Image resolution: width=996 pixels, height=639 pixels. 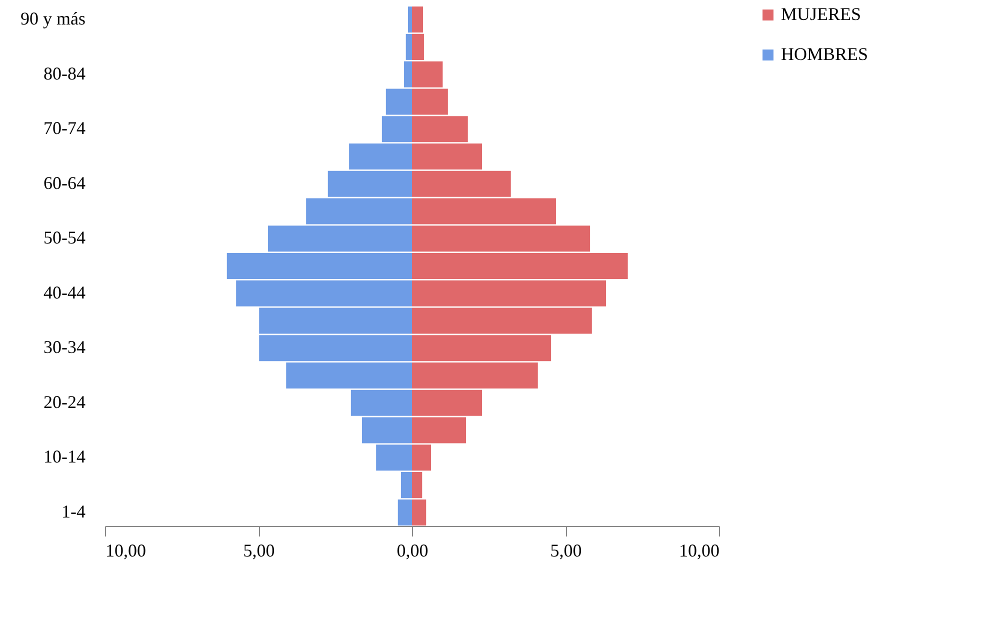 I want to click on y-tick-label: 90 y más, so click(x=53, y=18).